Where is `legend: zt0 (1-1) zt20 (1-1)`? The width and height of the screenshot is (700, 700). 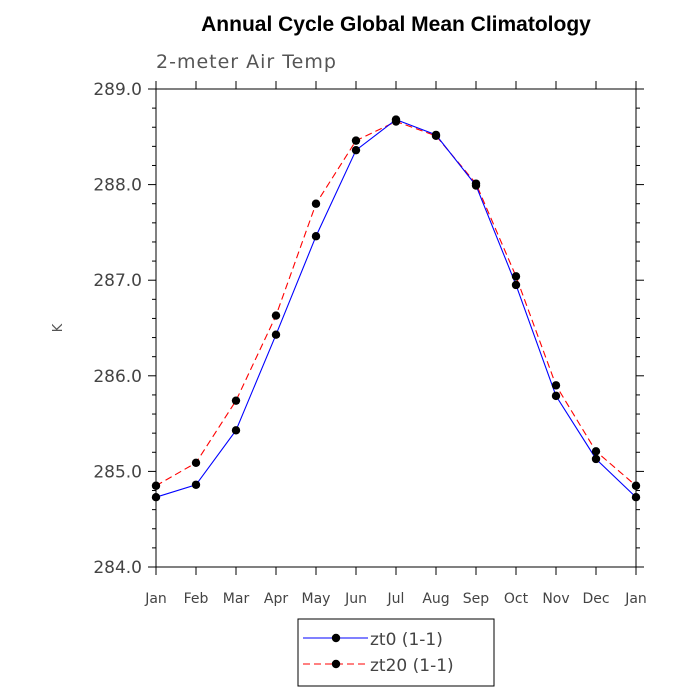 legend: zt0 (1-1) zt20 (1-1) is located at coordinates (396, 652).